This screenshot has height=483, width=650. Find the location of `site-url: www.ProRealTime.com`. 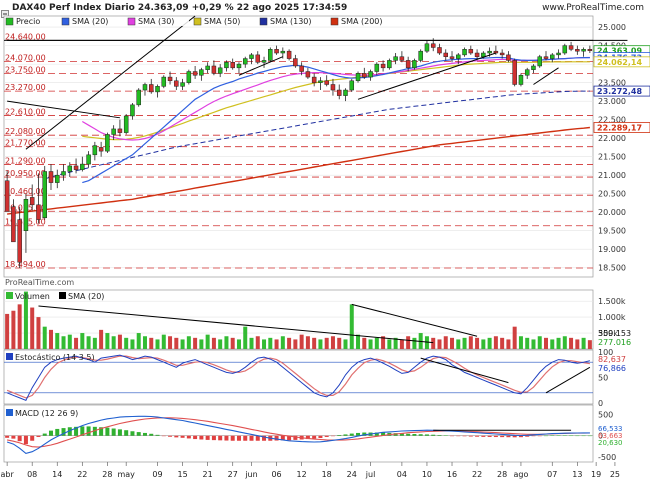

site-url: www.ProRealTime.com is located at coordinates (593, 8).